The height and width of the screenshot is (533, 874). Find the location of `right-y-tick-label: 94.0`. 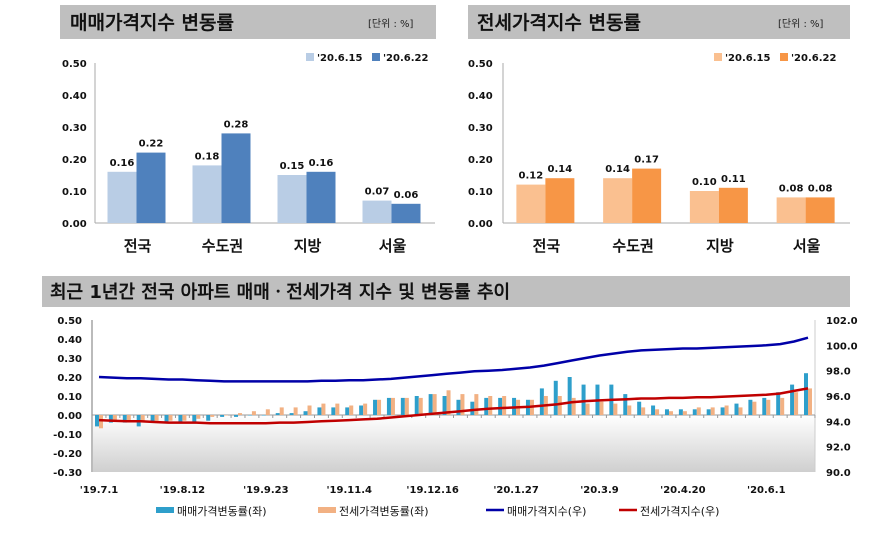

right-y-tick-label: 94.0 is located at coordinates (838, 422).